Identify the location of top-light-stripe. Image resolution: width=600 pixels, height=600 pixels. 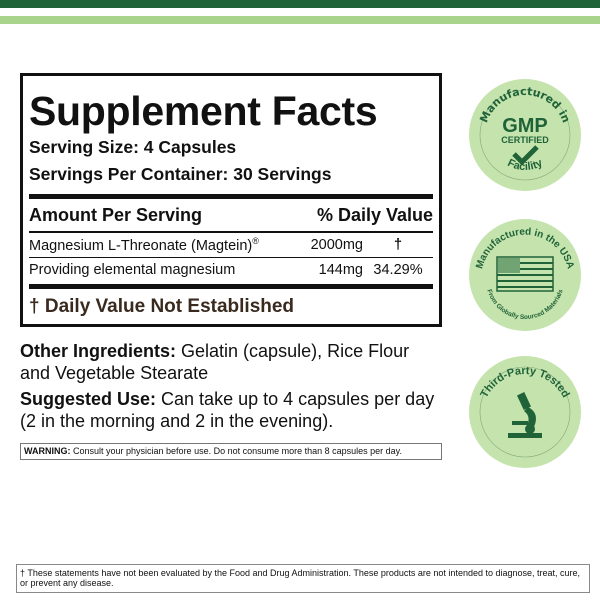
(300, 20).